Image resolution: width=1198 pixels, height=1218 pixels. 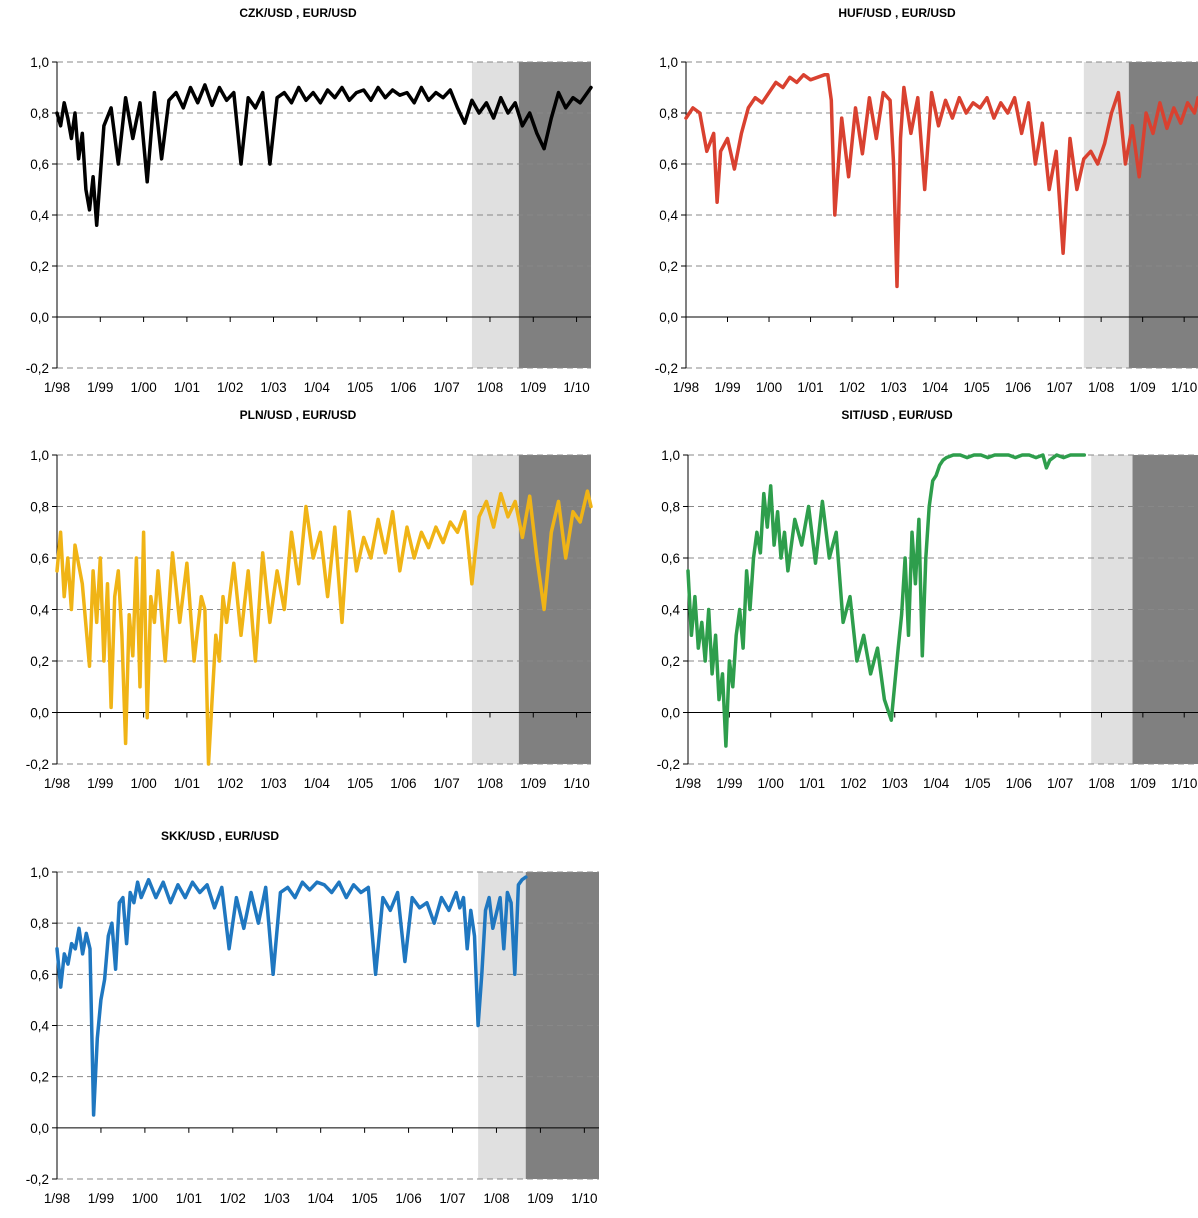 I want to click on chart-title: SKK/USD , EUR/USD, so click(x=220, y=836).